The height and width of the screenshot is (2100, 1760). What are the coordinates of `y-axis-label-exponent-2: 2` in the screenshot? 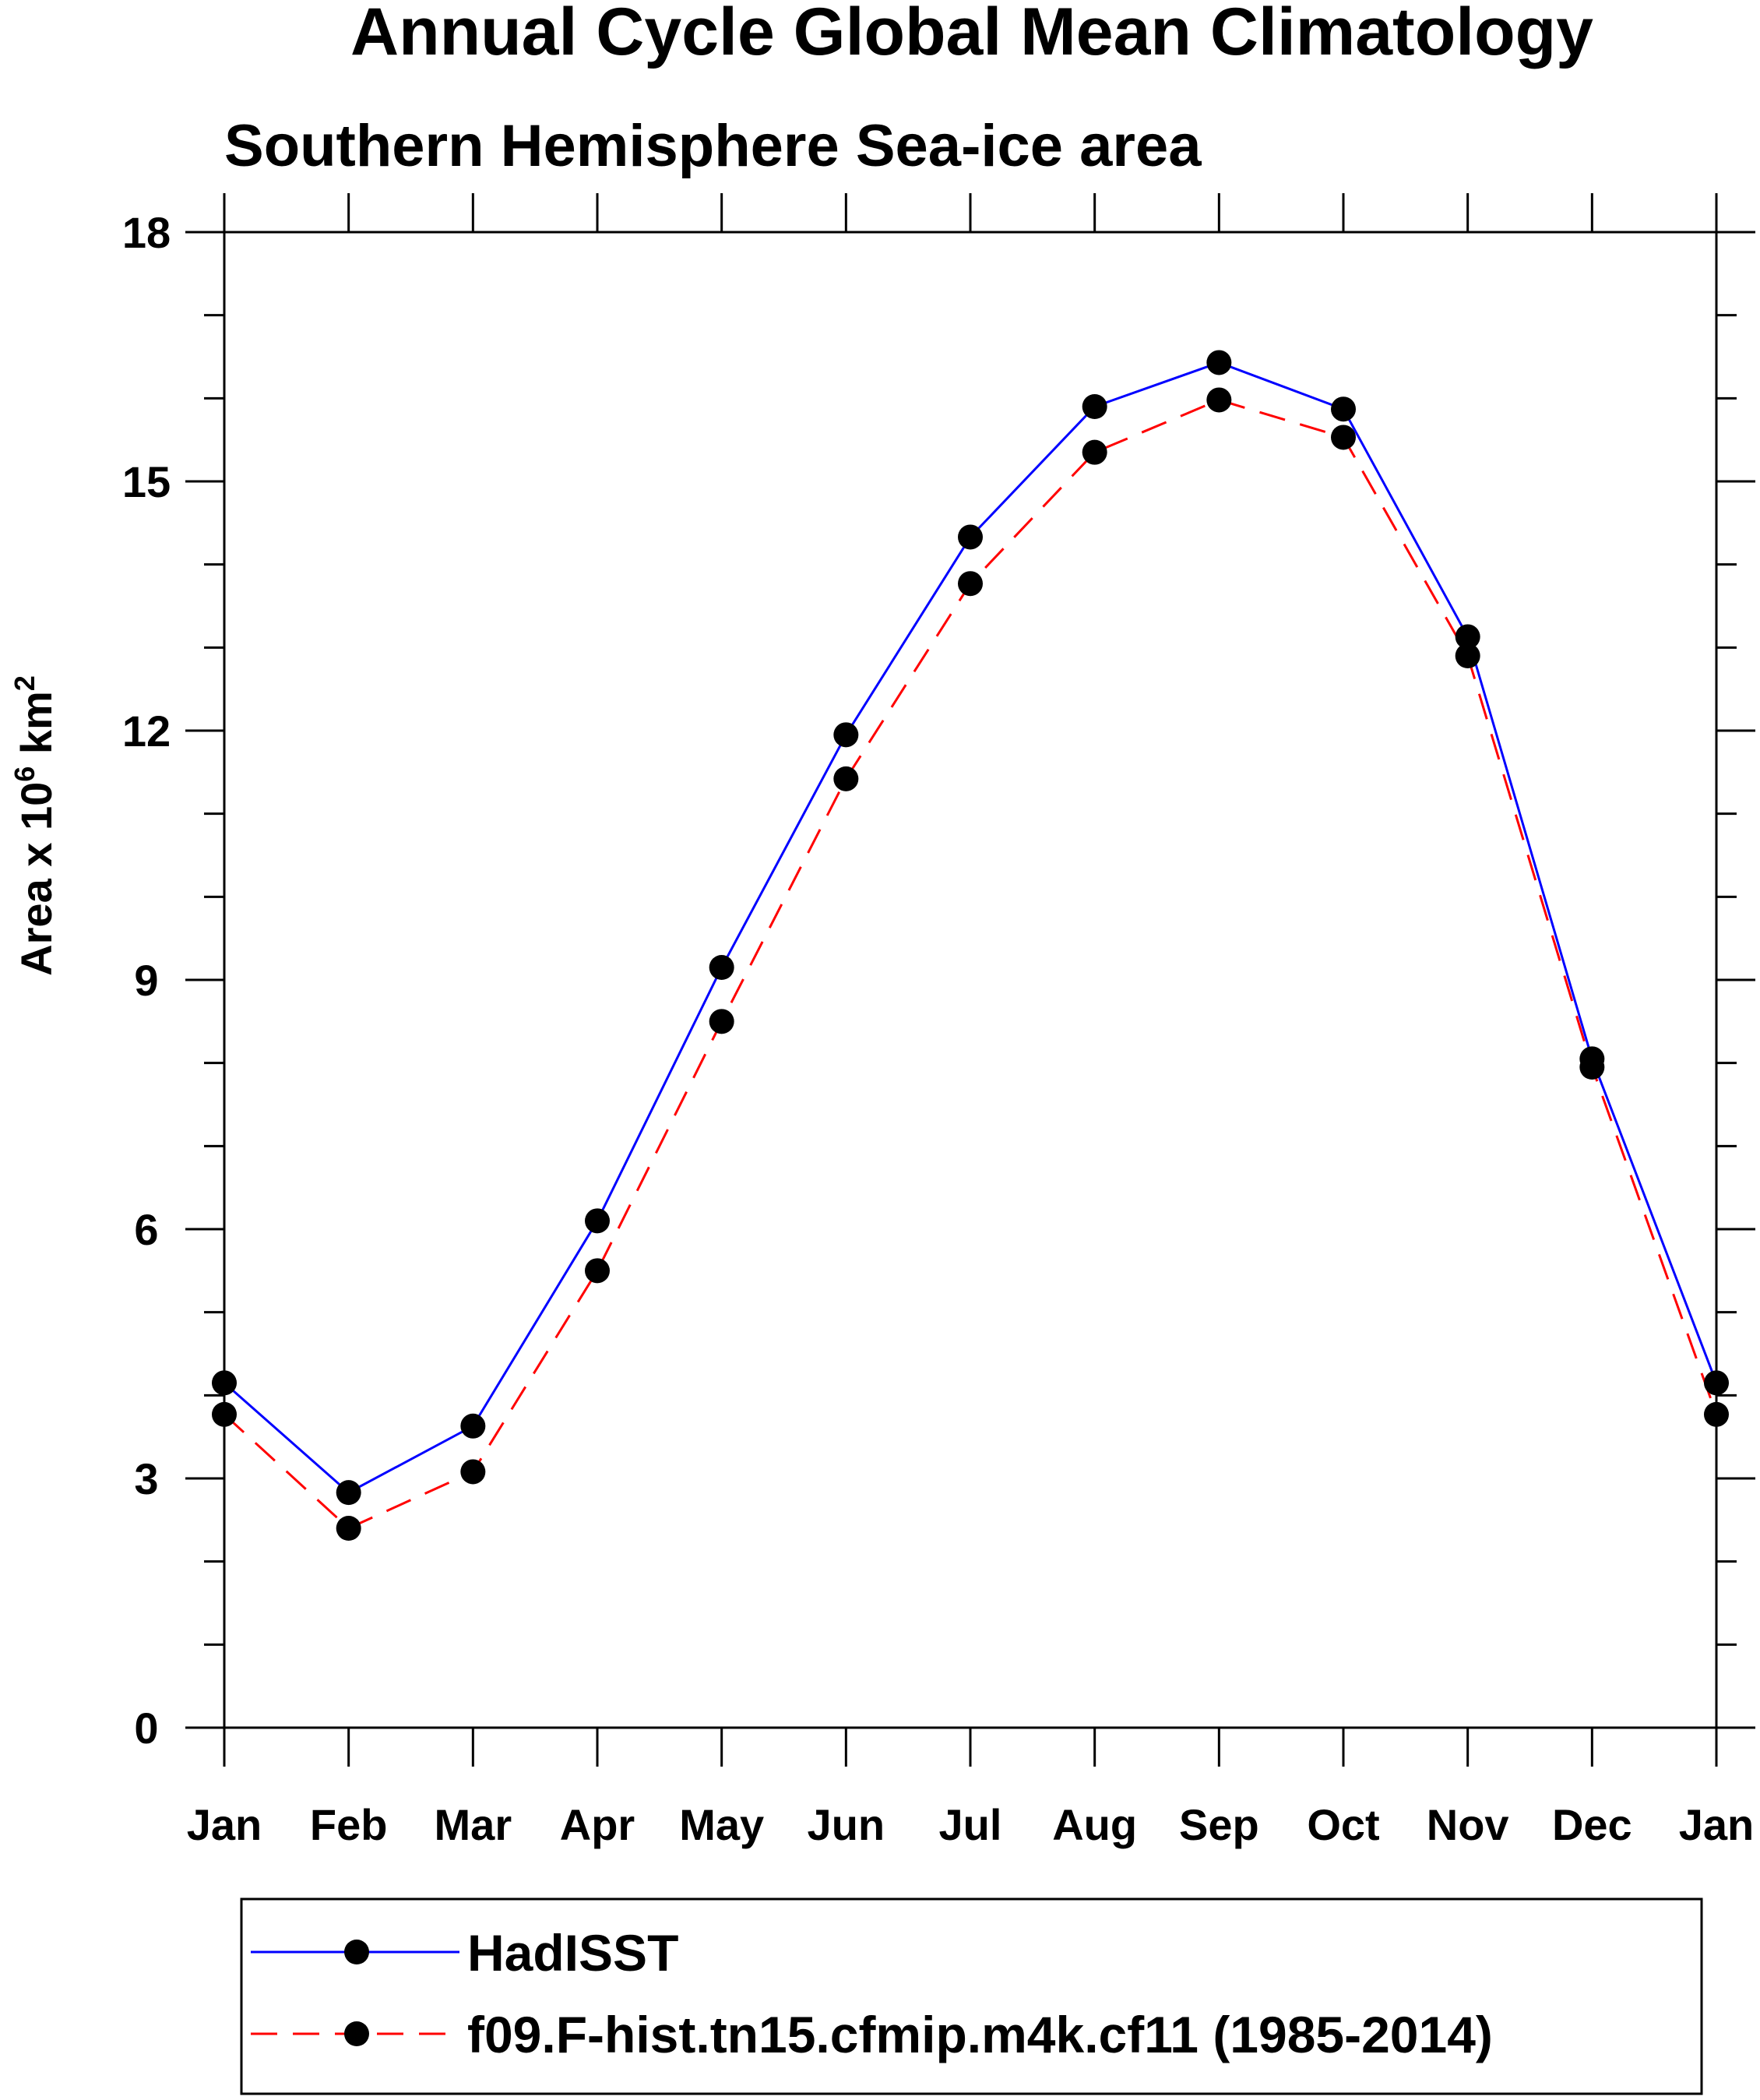 It's located at (24, 683).